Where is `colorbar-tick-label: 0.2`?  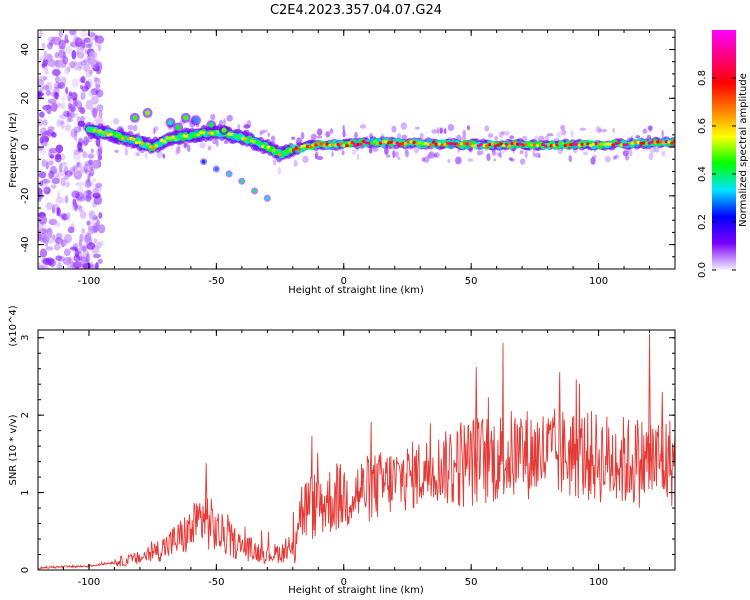
colorbar-tick-label: 0.2 is located at coordinates (702, 222).